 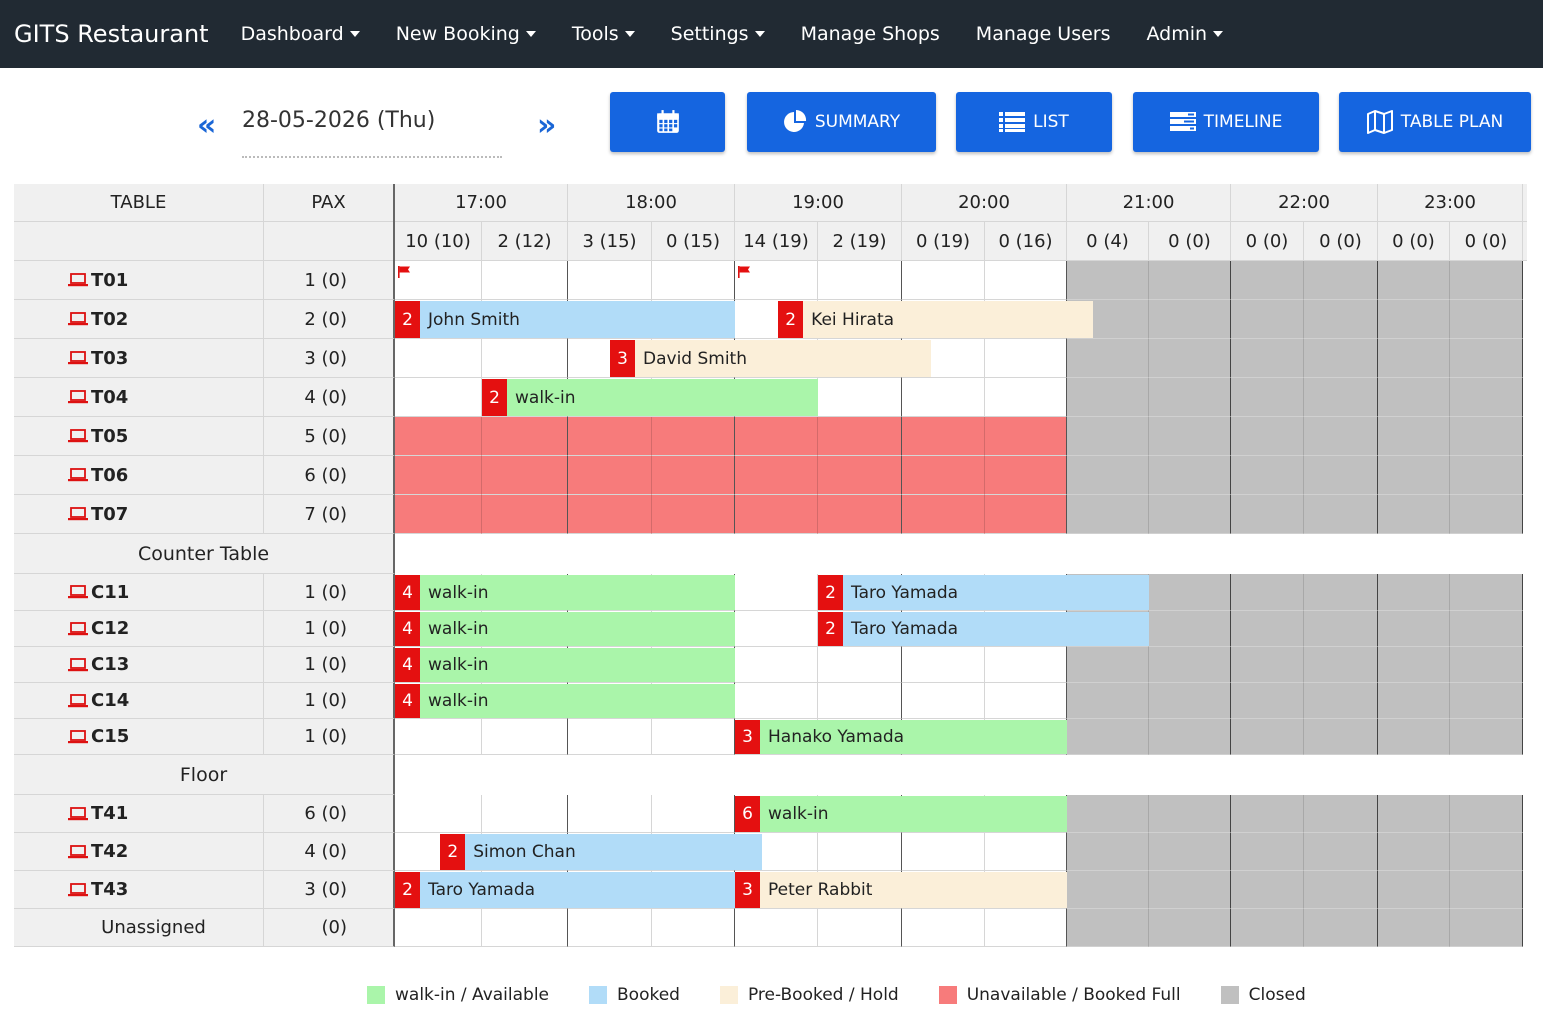 I want to click on table-name-cell: T42, so click(x=139, y=852).